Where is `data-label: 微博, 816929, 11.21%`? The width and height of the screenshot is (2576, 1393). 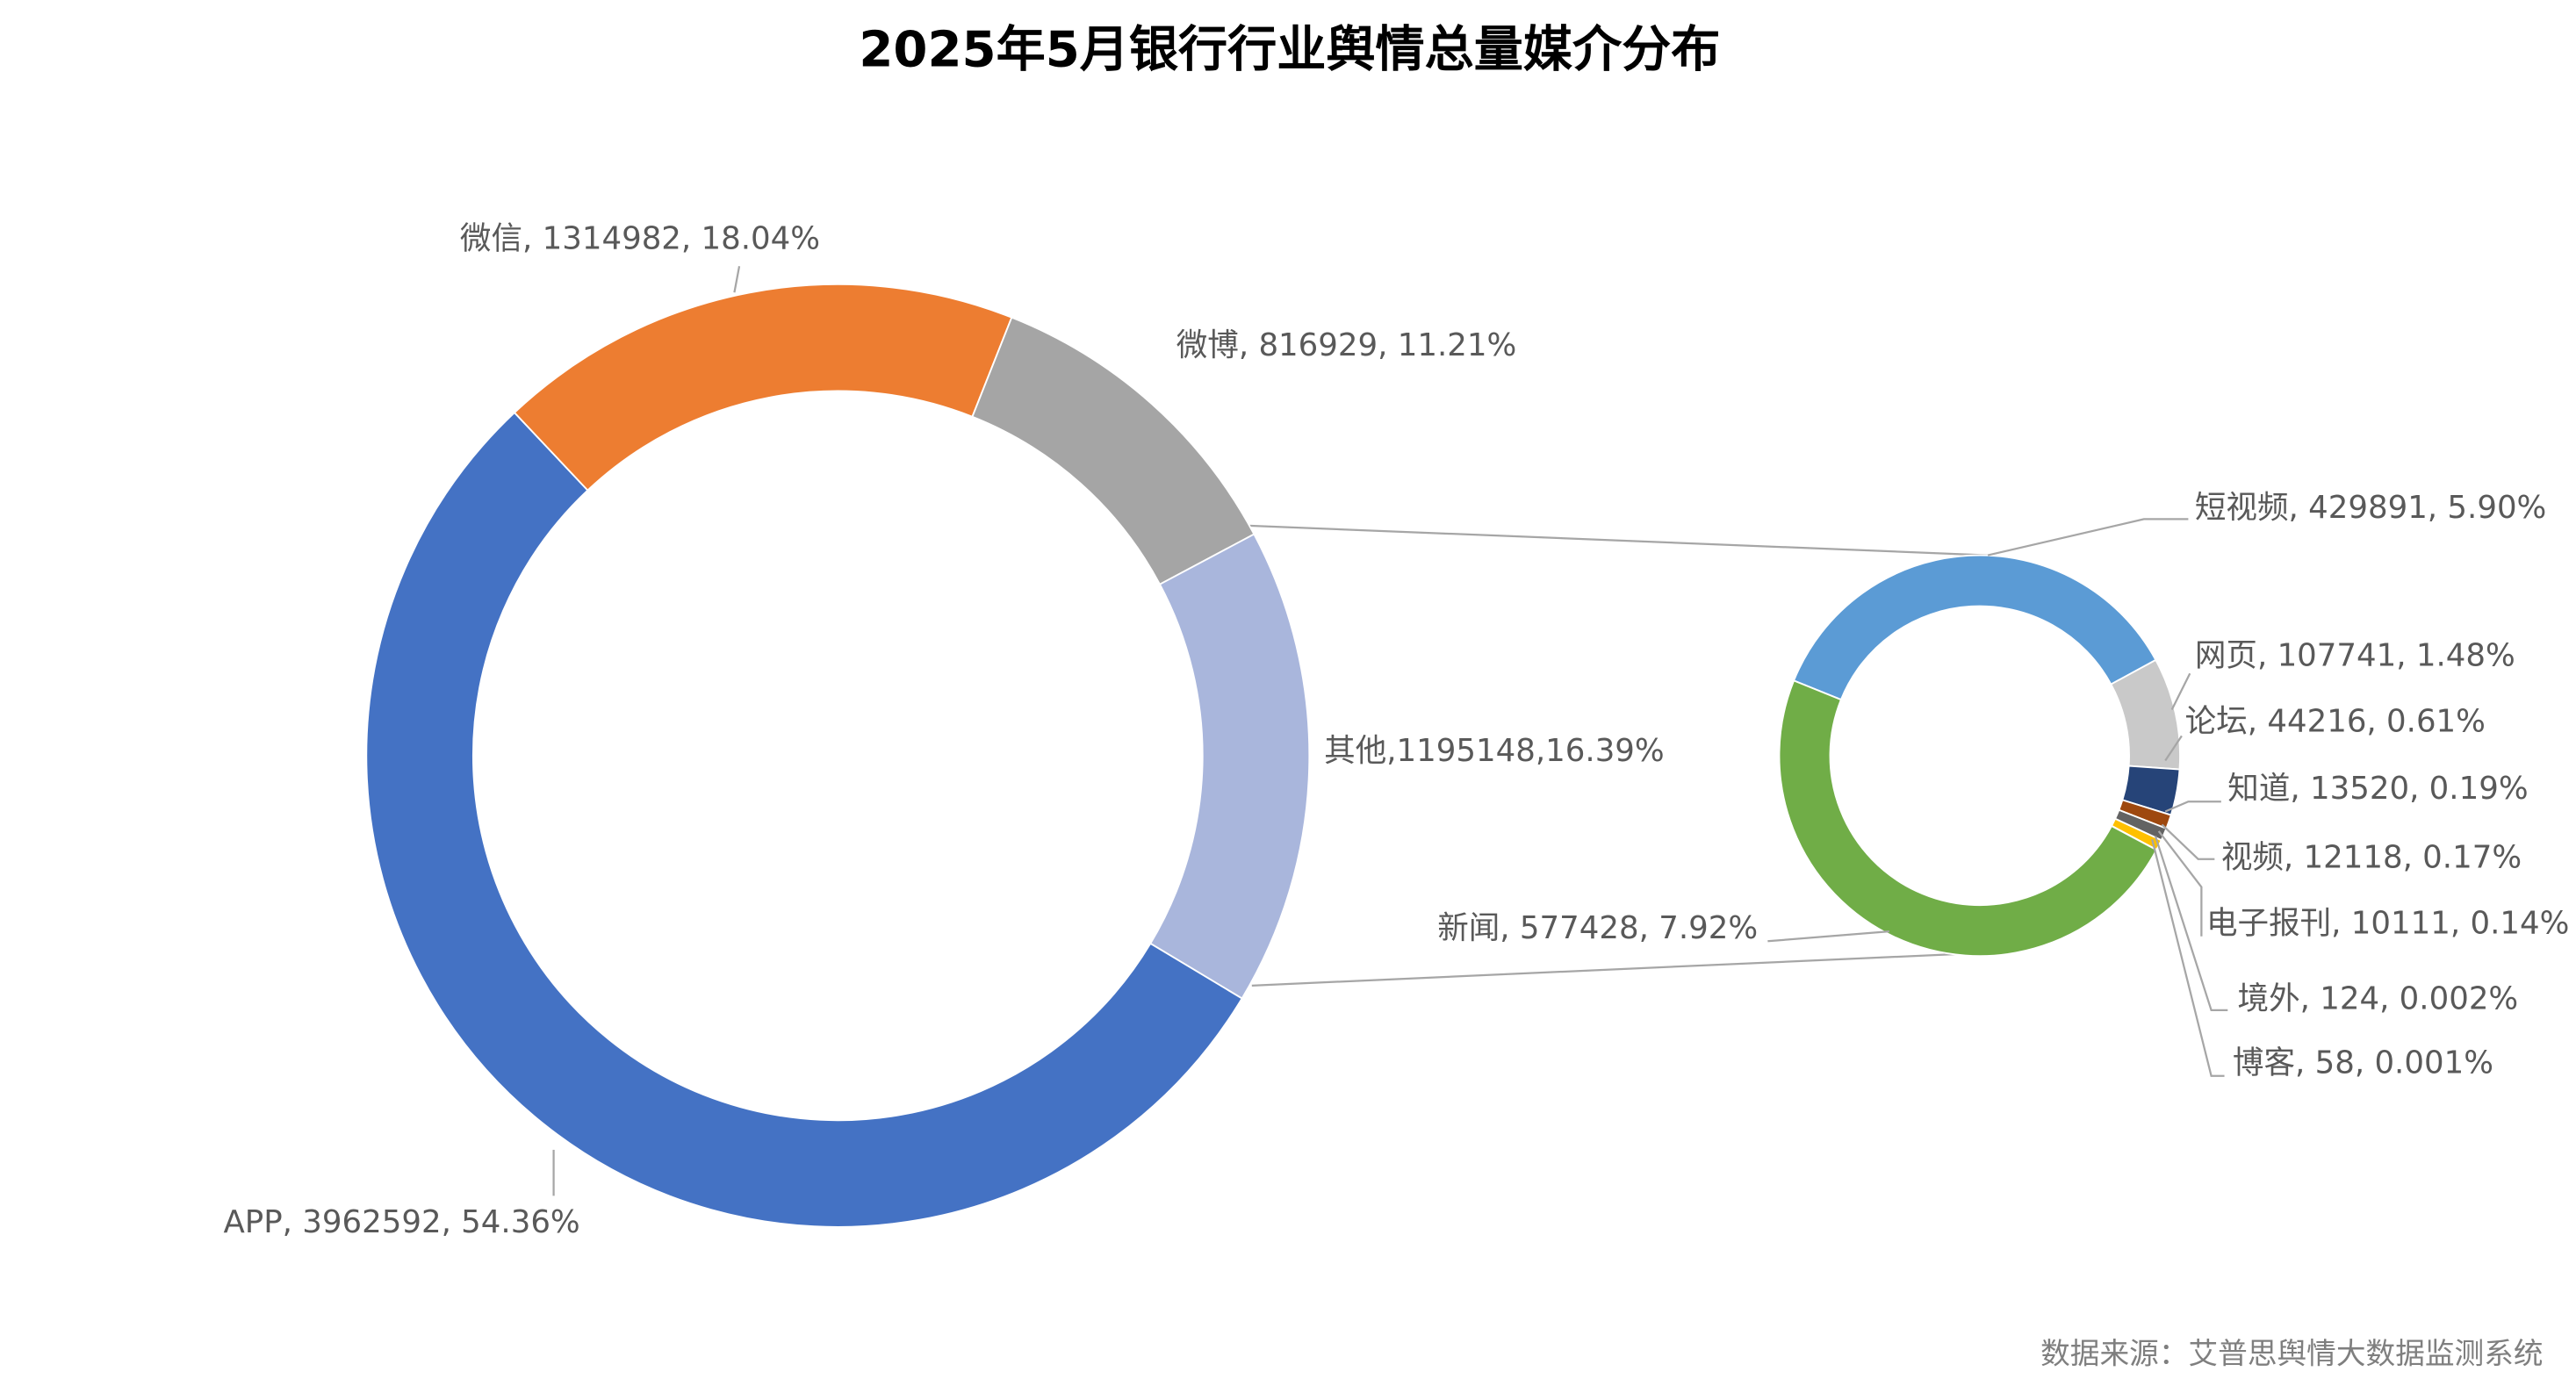 data-label: 微博, 816929, 11.21% is located at coordinates (1346, 345).